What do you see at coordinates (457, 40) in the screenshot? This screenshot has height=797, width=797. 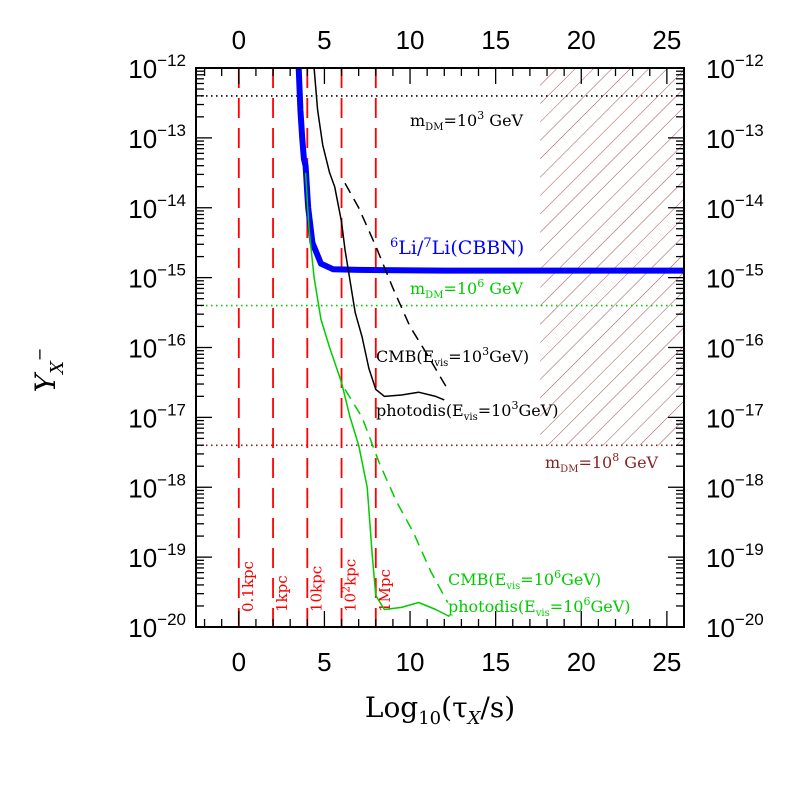 I see `x-tick-labels-top: 0 5 10 15 20 25` at bounding box center [457, 40].